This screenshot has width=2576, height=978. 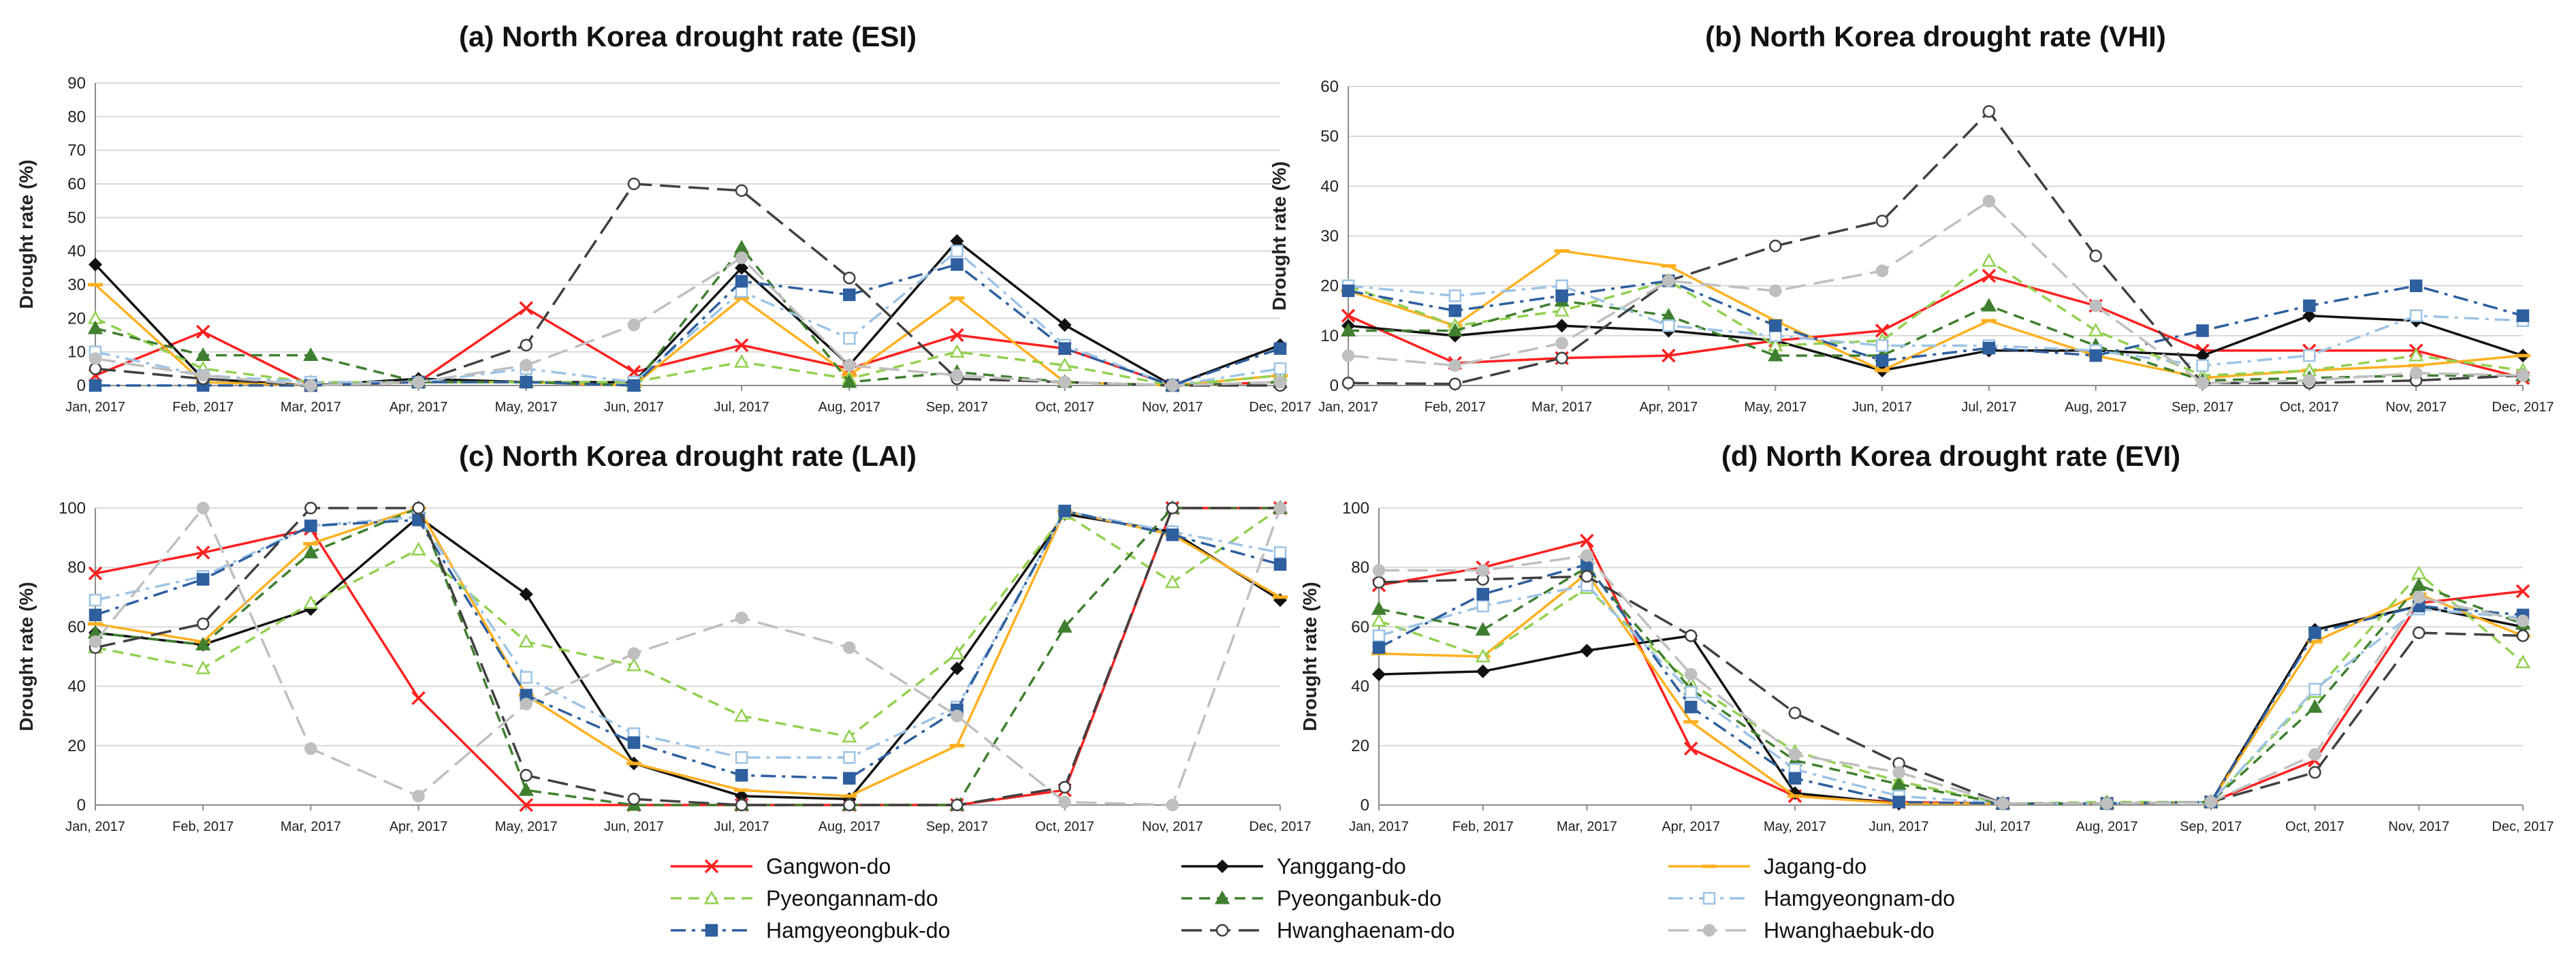 I want to click on x-tick-label: May, 2017, so click(x=1776, y=408).